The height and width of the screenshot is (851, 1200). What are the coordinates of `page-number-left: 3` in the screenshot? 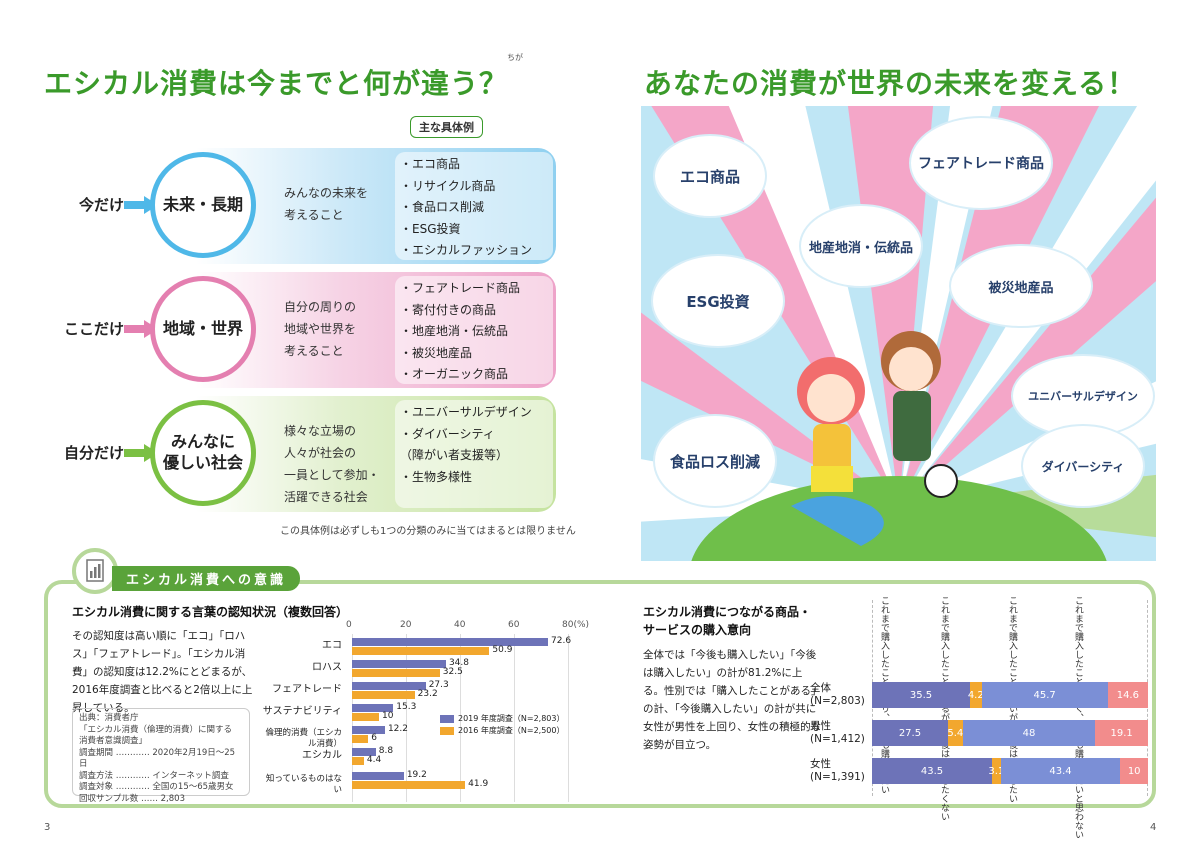 It's located at (47, 827).